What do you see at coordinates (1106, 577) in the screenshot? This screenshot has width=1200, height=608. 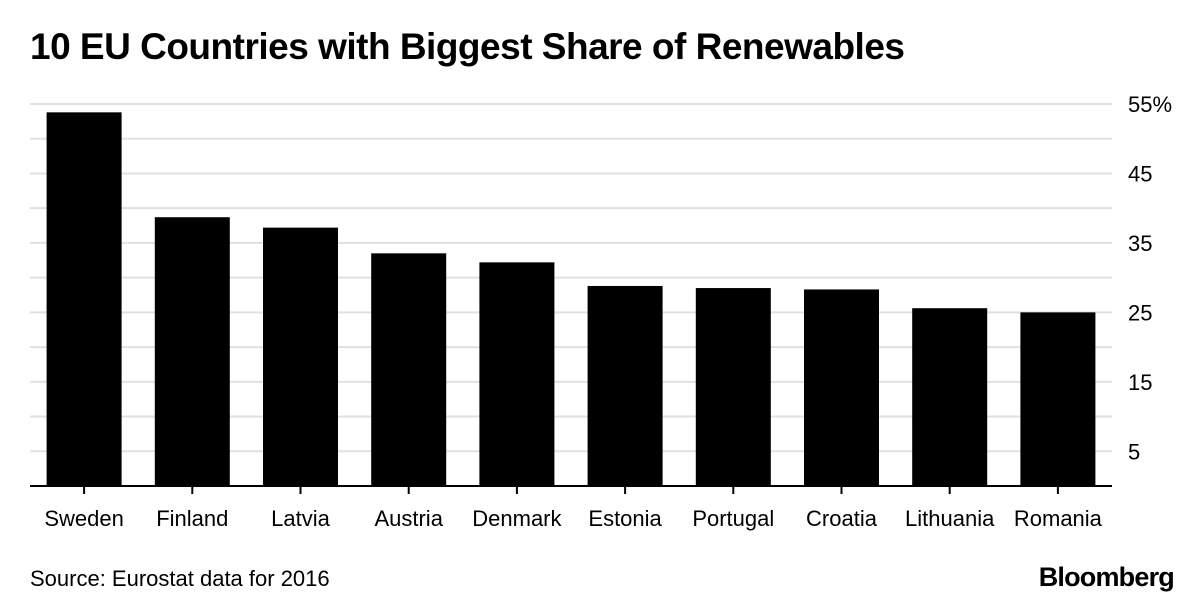 I see `bloomberg-logo: Bloomberg` at bounding box center [1106, 577].